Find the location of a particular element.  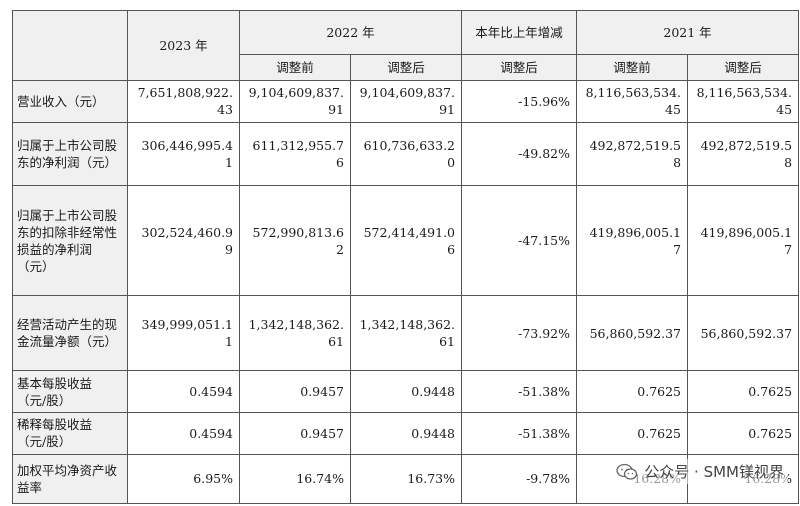

wechat-icon is located at coordinates (627, 471).